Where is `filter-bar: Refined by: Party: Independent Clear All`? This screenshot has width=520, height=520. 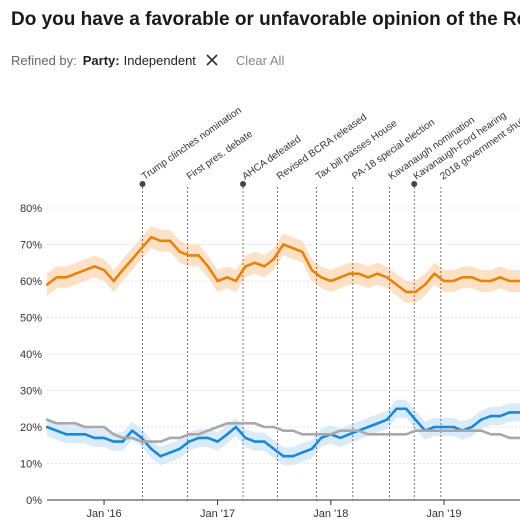 filter-bar: Refined by: Party: Independent Clear All is located at coordinates (147, 60).